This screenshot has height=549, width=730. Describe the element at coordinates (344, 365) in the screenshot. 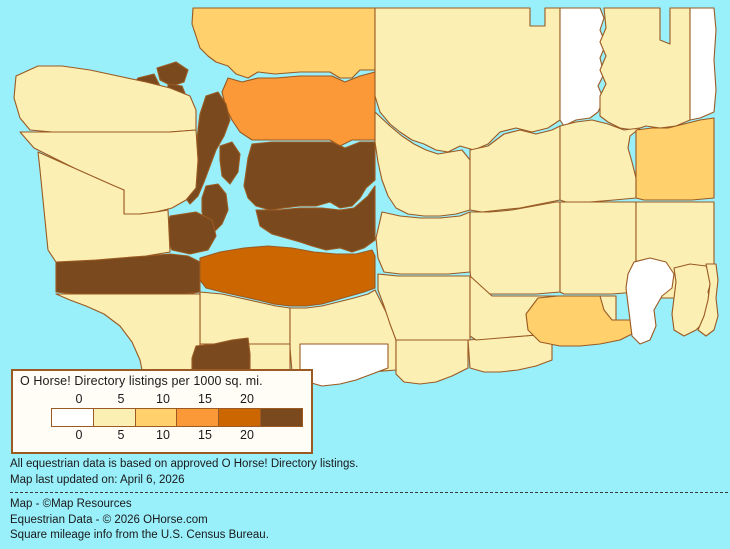

I see `county-clark` at that location.